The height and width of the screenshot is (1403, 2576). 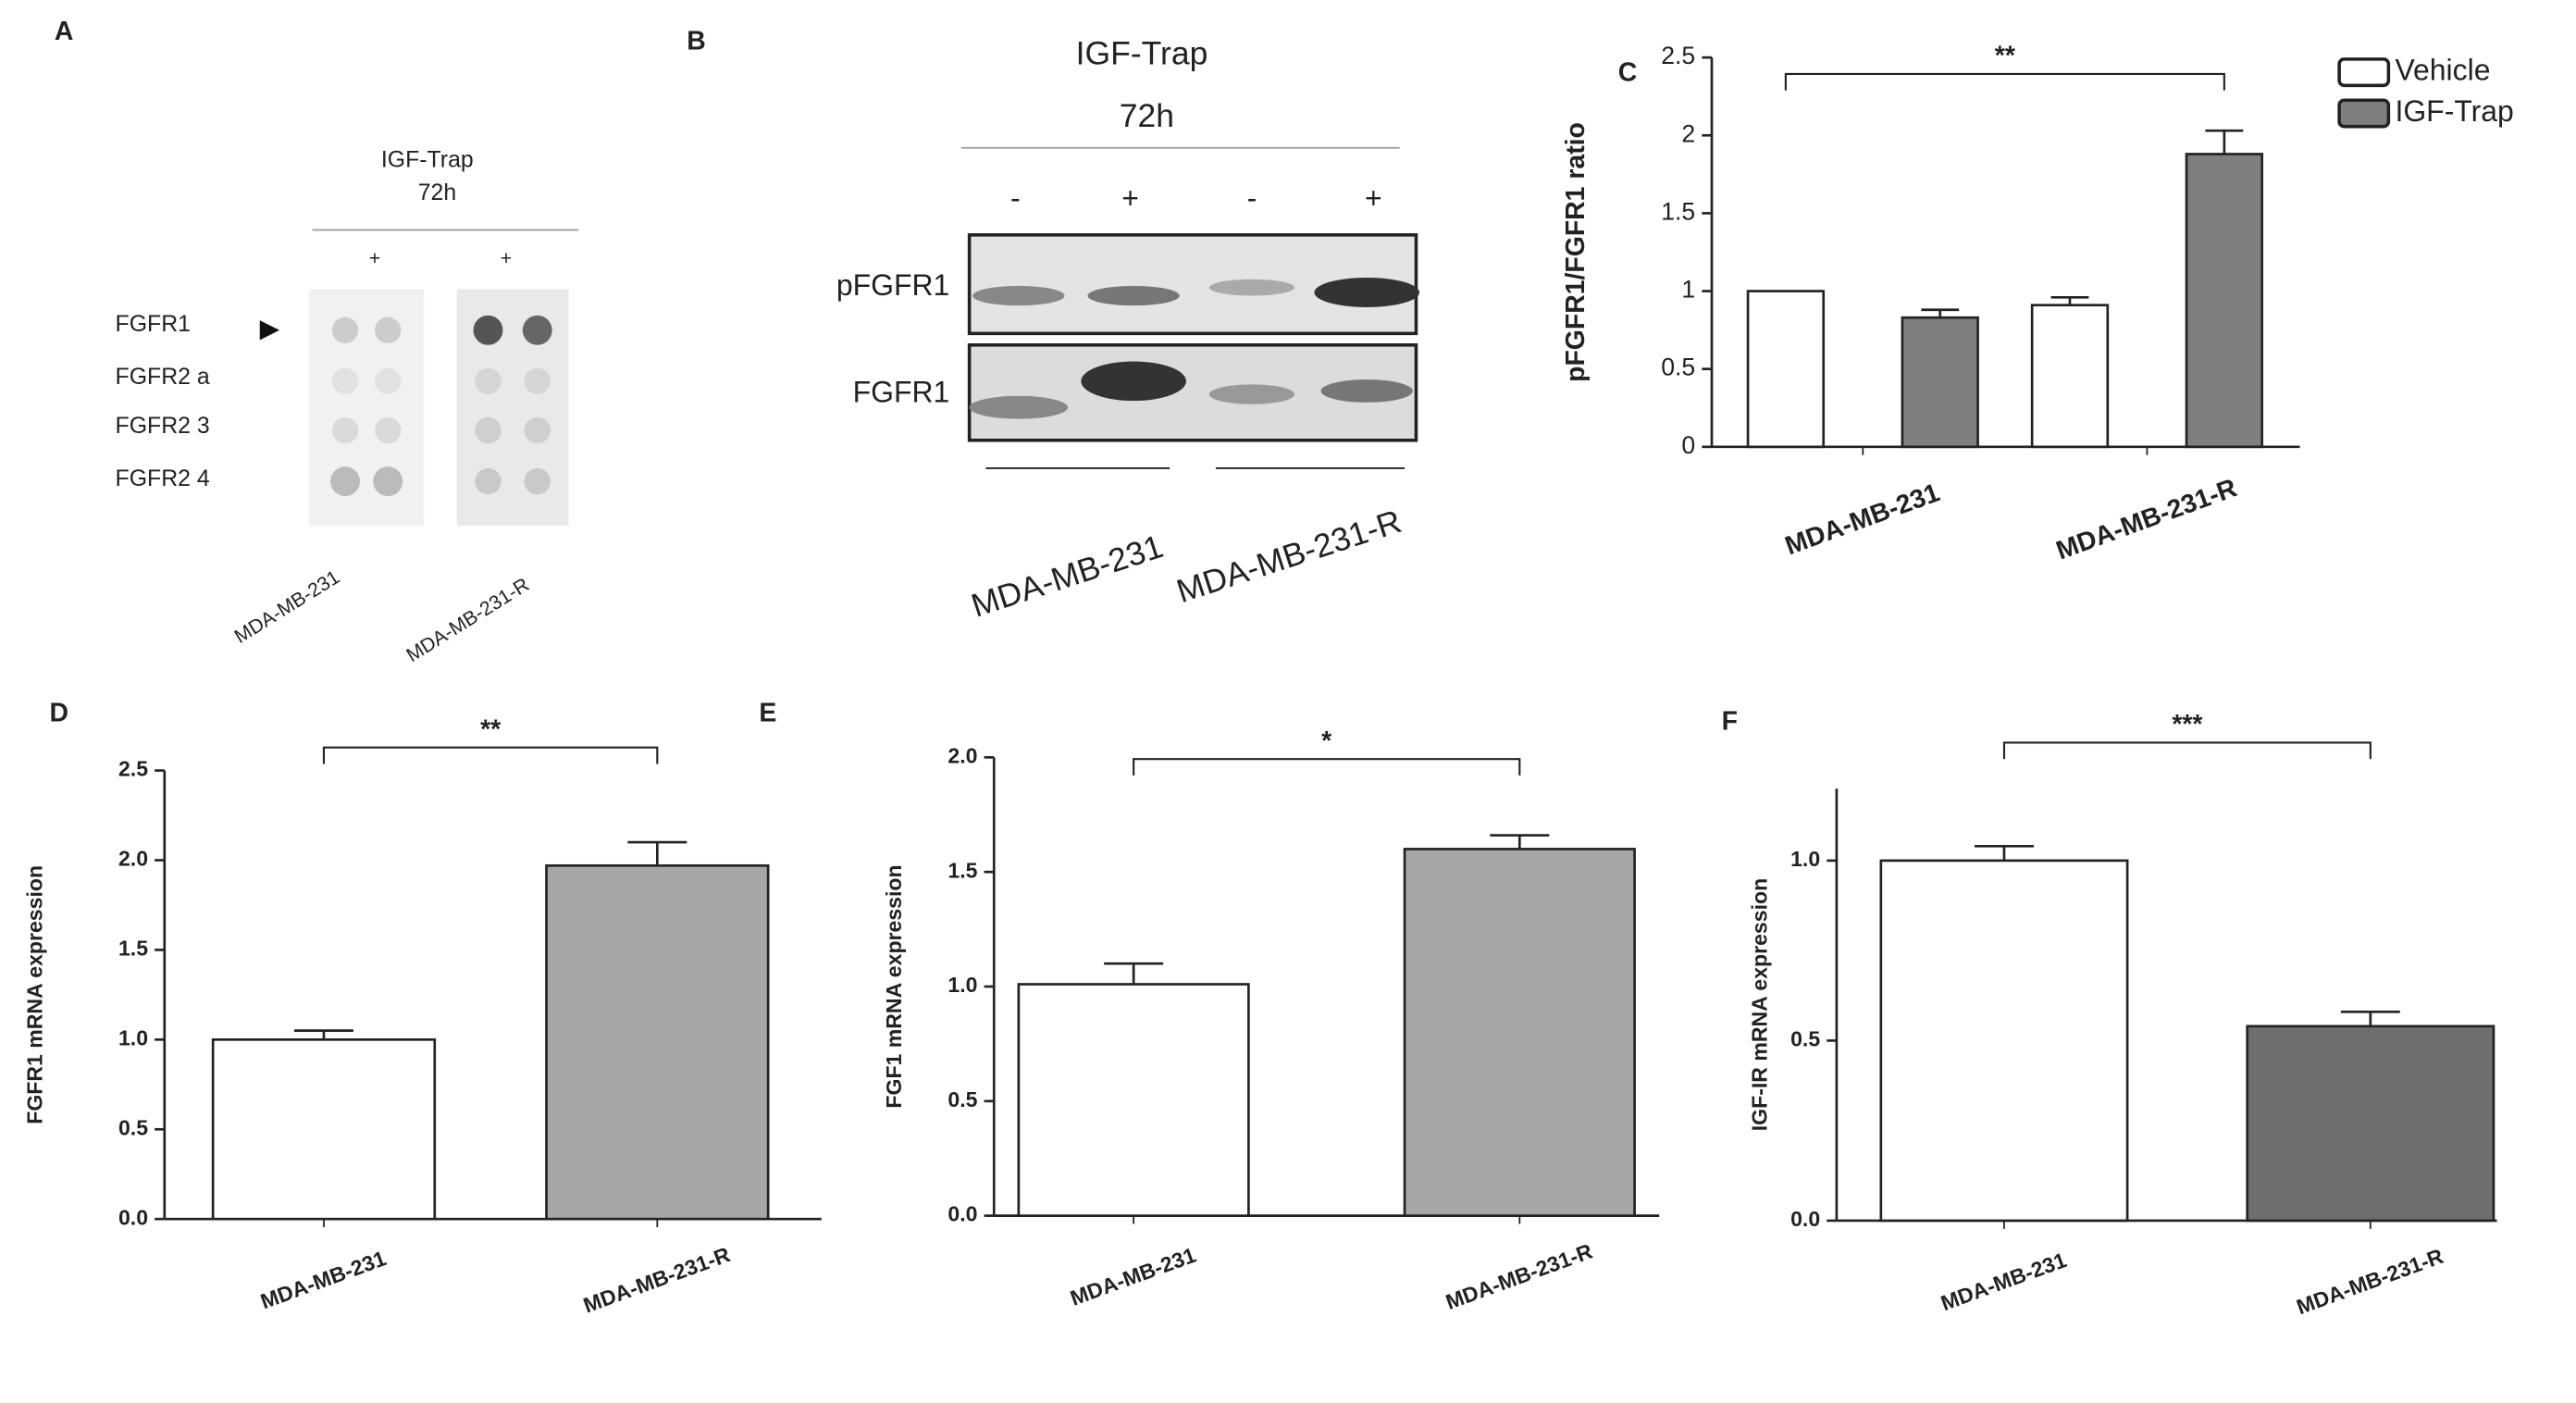 I want to click on y-tick-label: 0, so click(x=1688, y=445).